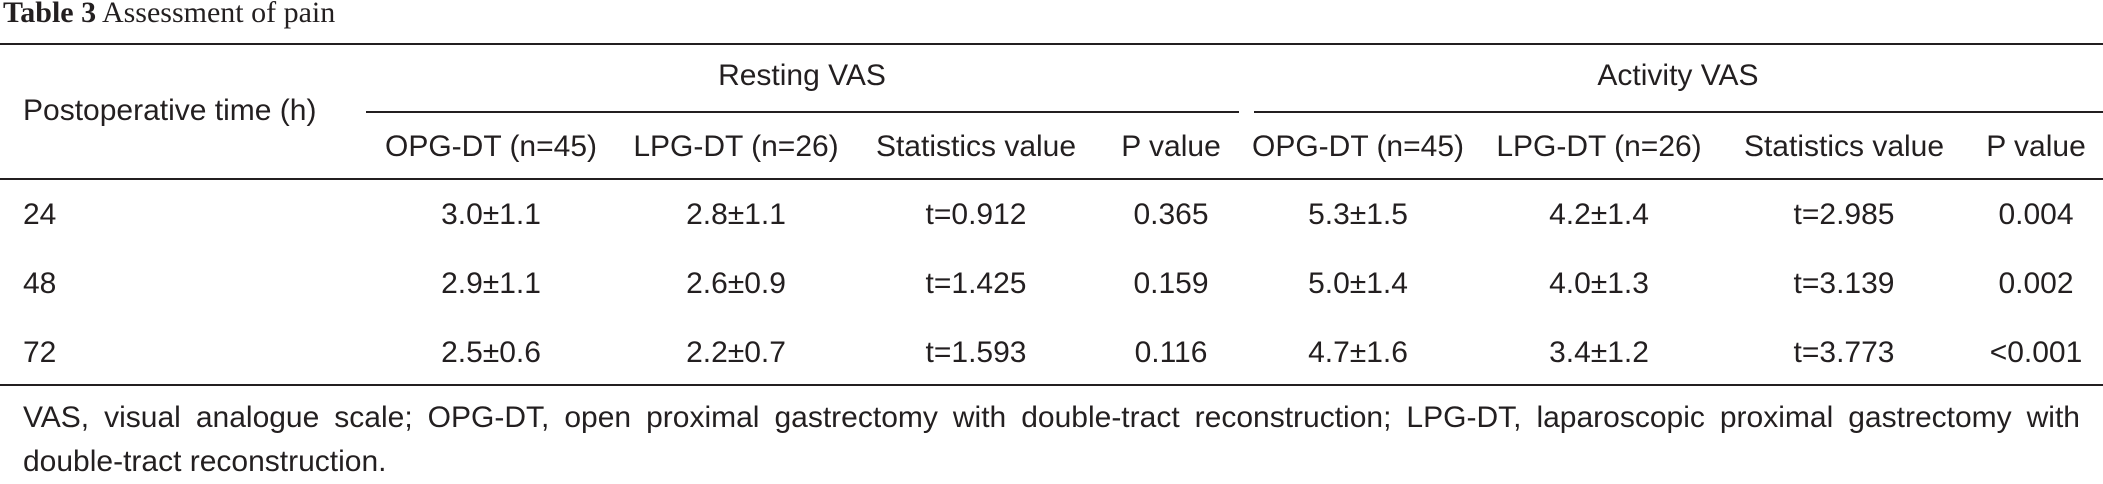 This screenshot has width=2103, height=484. Describe the element at coordinates (1599, 214) in the screenshot. I see `table-cell: 4.2±1.4` at that location.